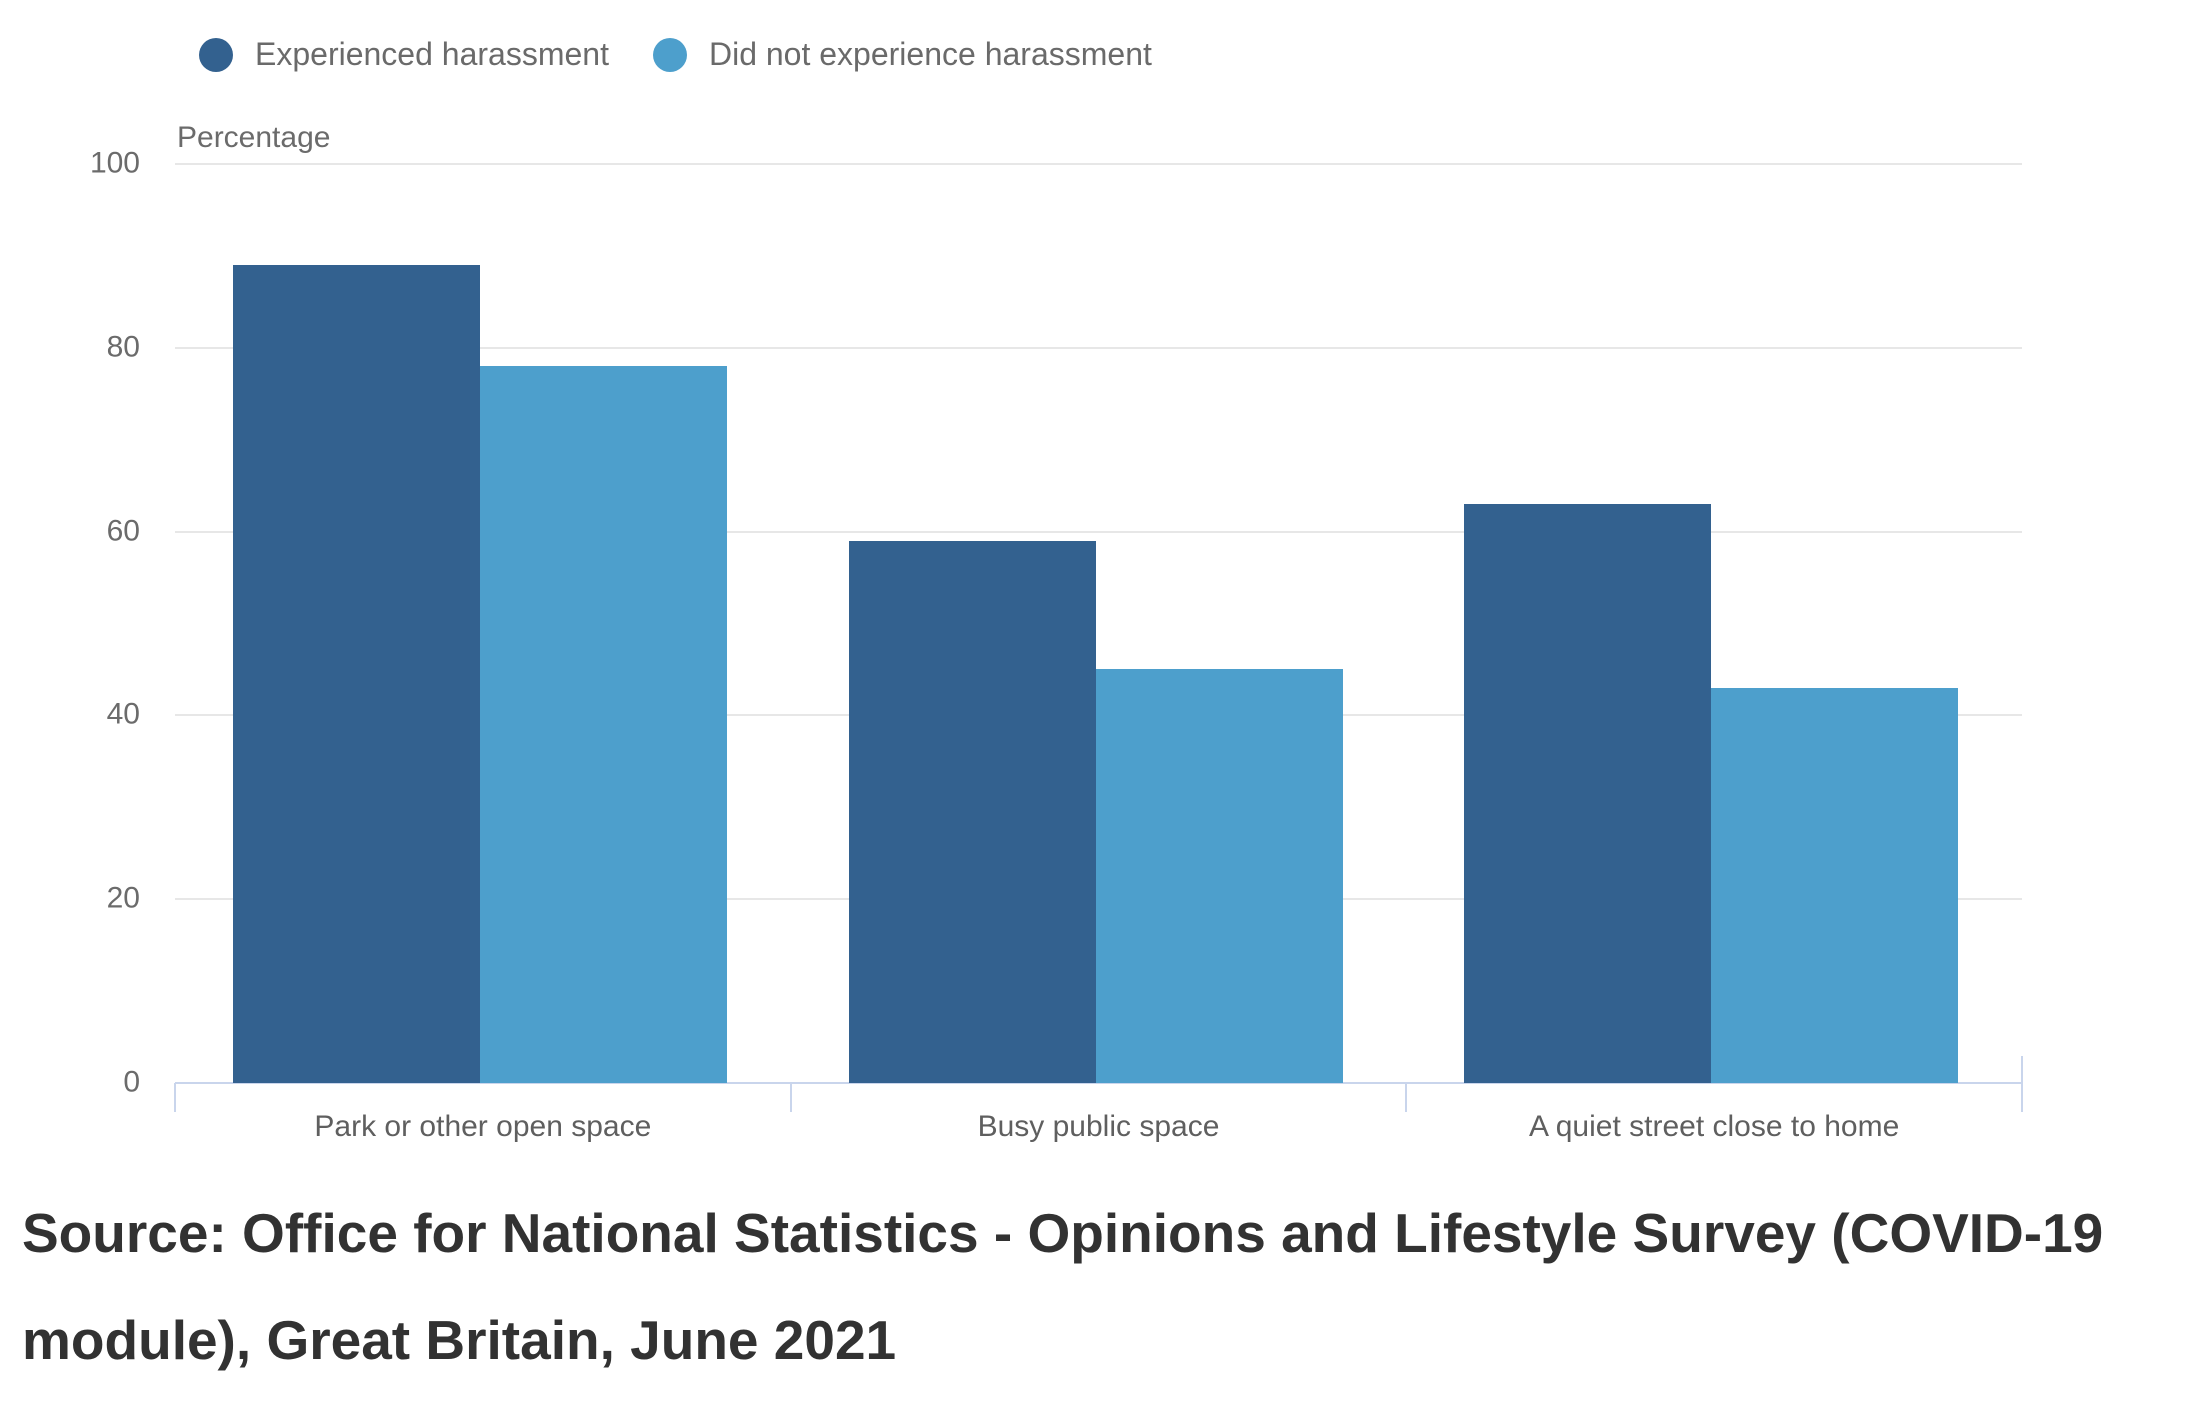 This screenshot has width=2197, height=1406. Describe the element at coordinates (123, 898) in the screenshot. I see `y-axis-tick-label: 20` at that location.